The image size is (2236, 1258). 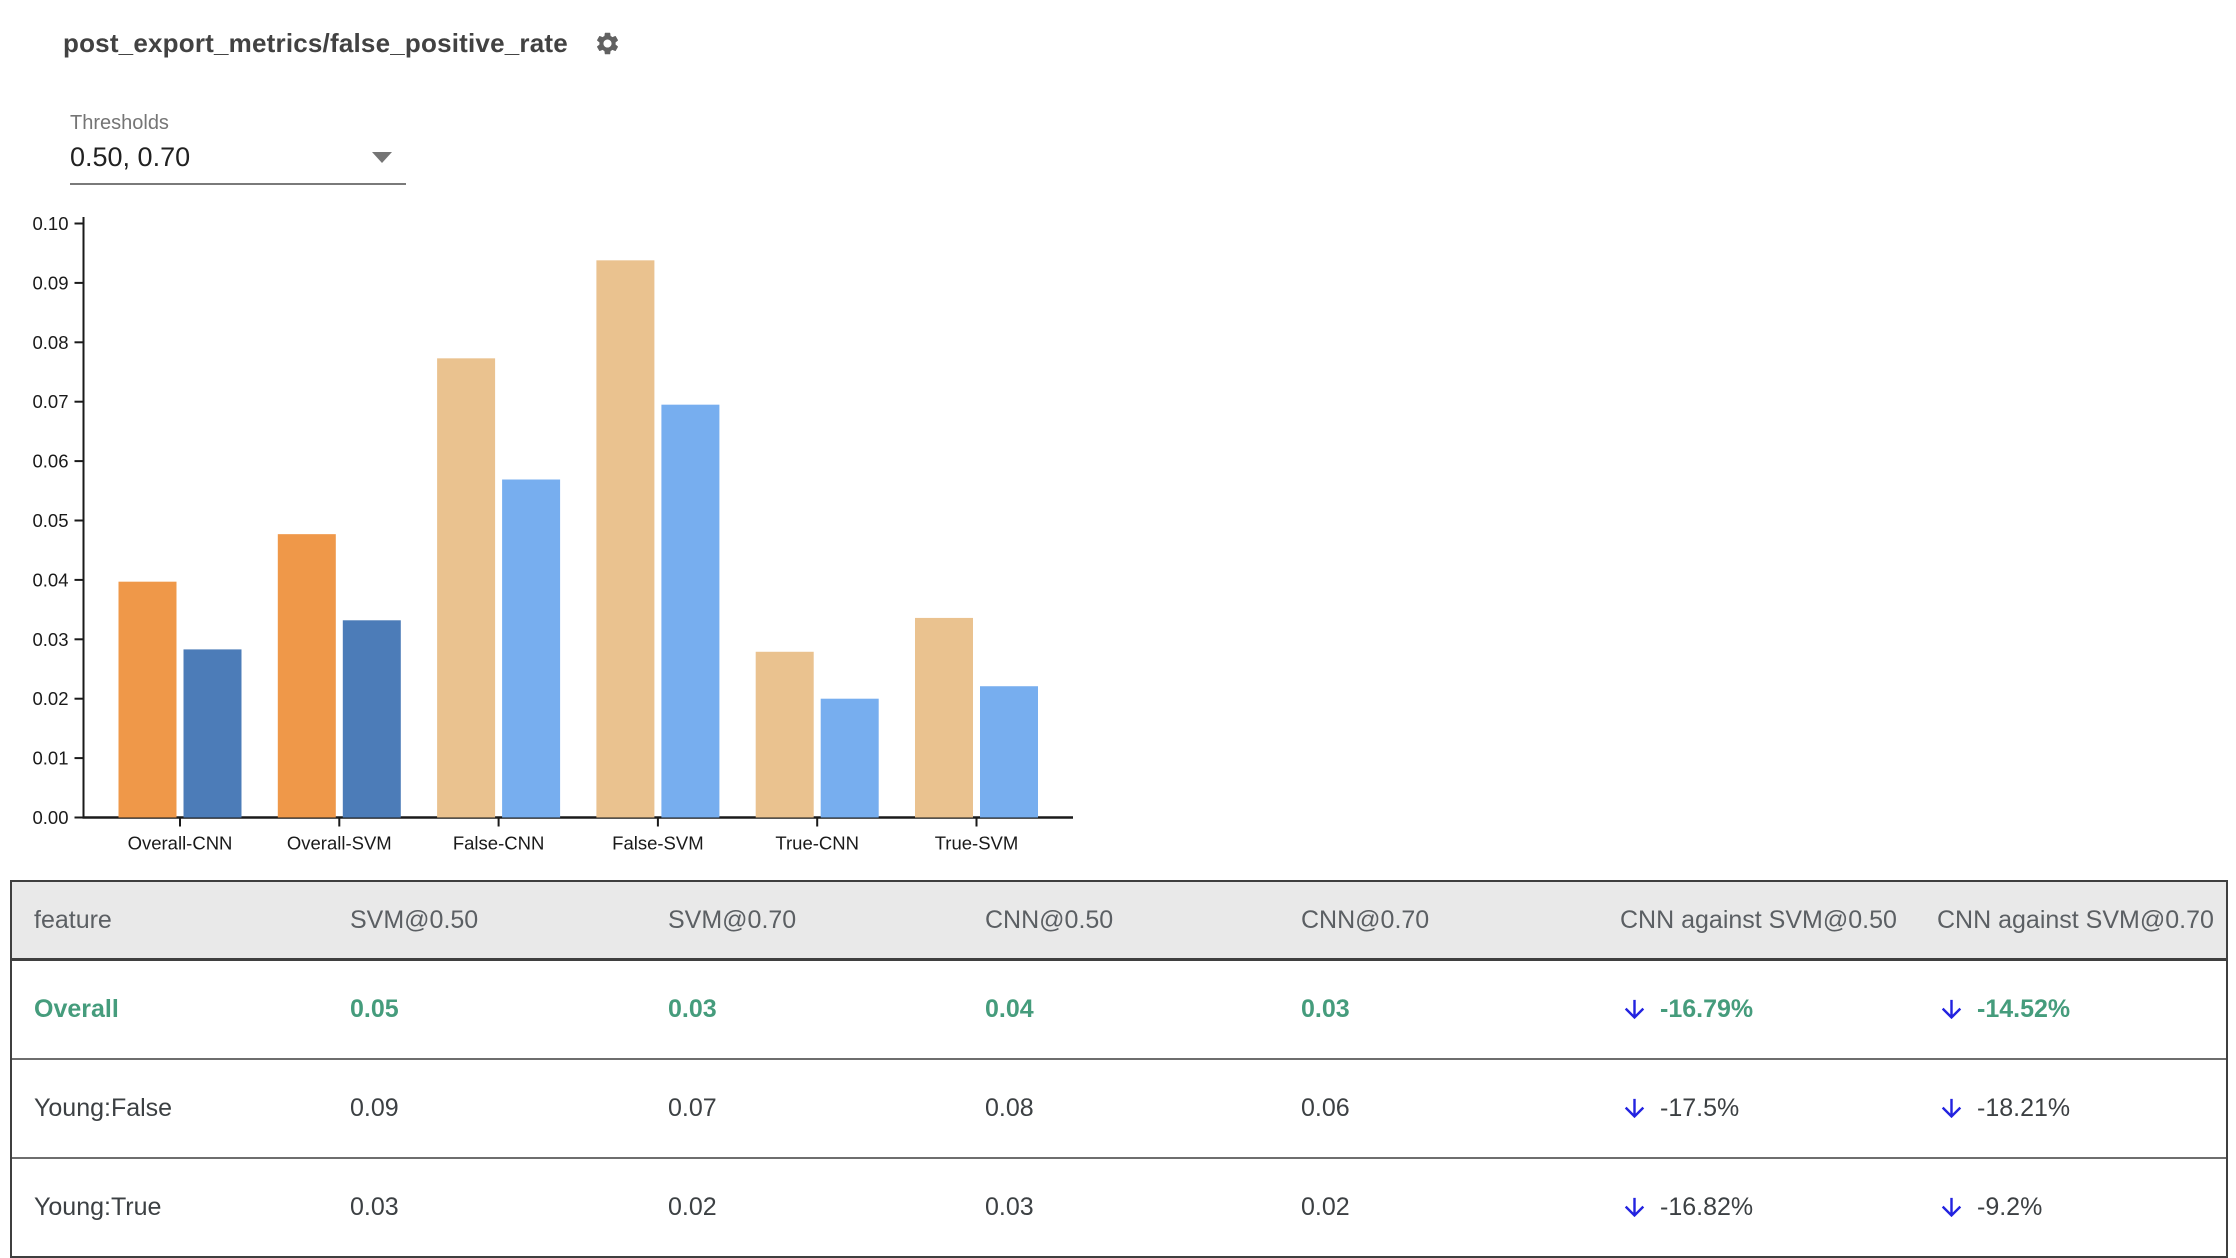 I want to click on thresholds-select: Thresholds 0.50, 0.70, so click(x=238, y=148).